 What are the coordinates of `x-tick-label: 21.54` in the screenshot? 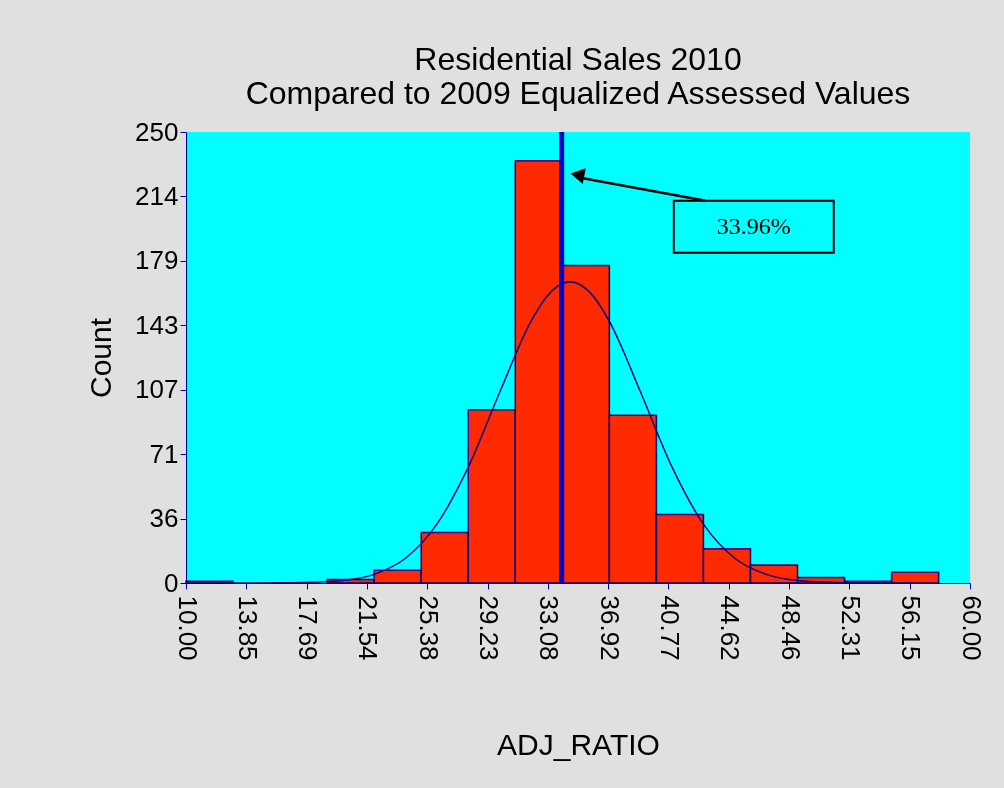 It's located at (368, 628).